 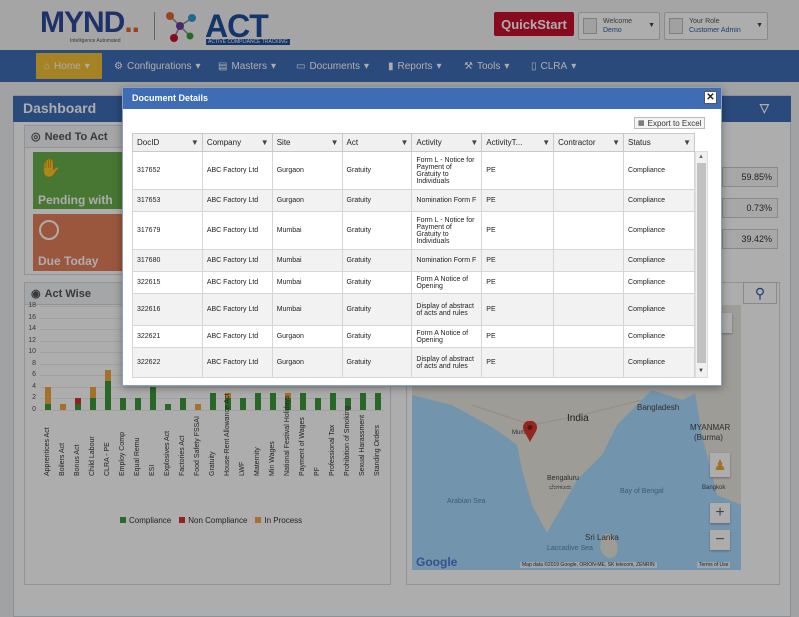 I want to click on pending-with-tile: ✋ Pending with, so click(x=78, y=180).